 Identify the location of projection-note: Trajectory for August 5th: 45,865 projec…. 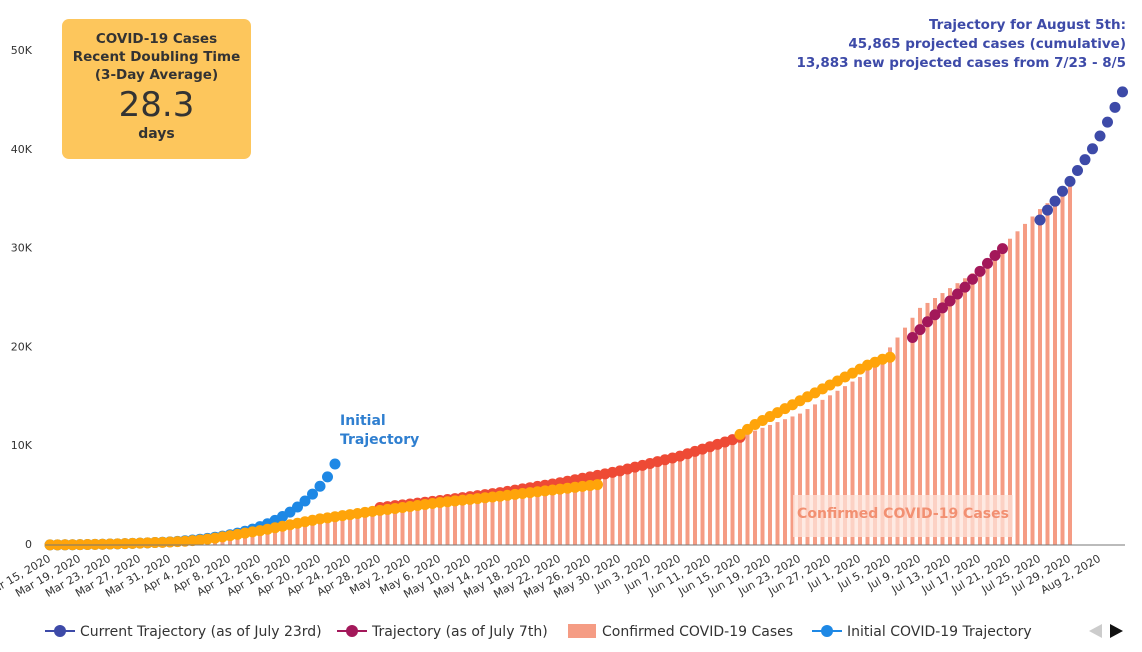
(961, 44).